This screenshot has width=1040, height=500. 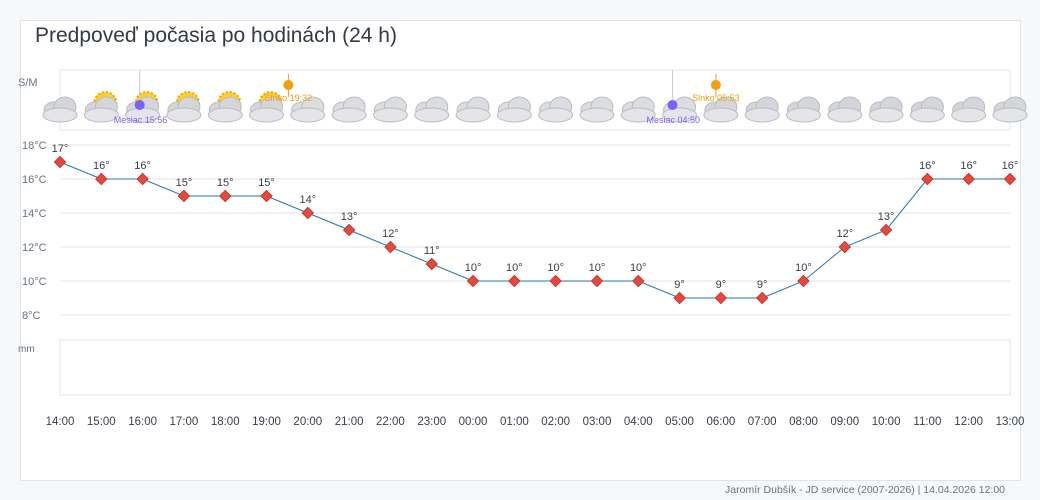 I want to click on x-tick-label: 05:00, so click(x=679, y=422).